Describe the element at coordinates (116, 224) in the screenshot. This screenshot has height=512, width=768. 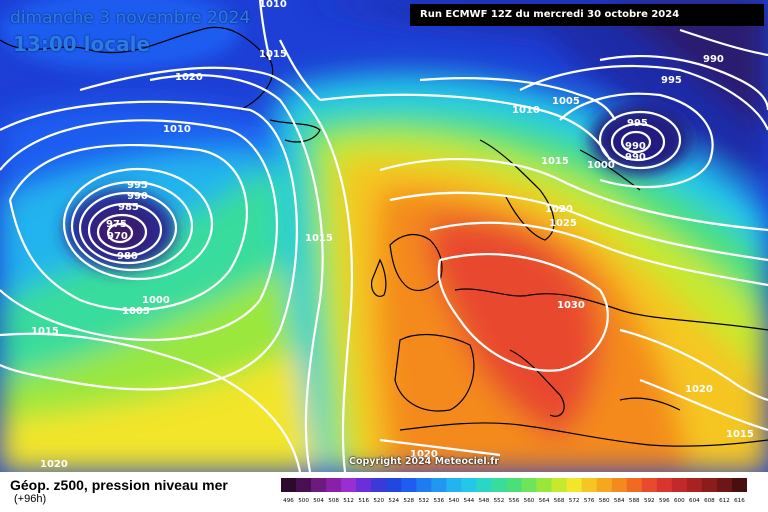
I see `isobar-label: 975` at that location.